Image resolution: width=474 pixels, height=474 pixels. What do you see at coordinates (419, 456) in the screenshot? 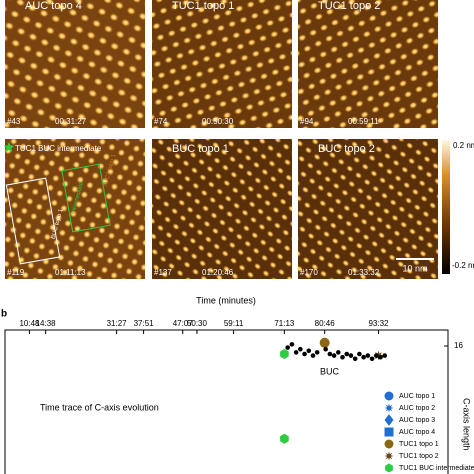
I see `legend-label: TUC1 topo 2` at bounding box center [419, 456].